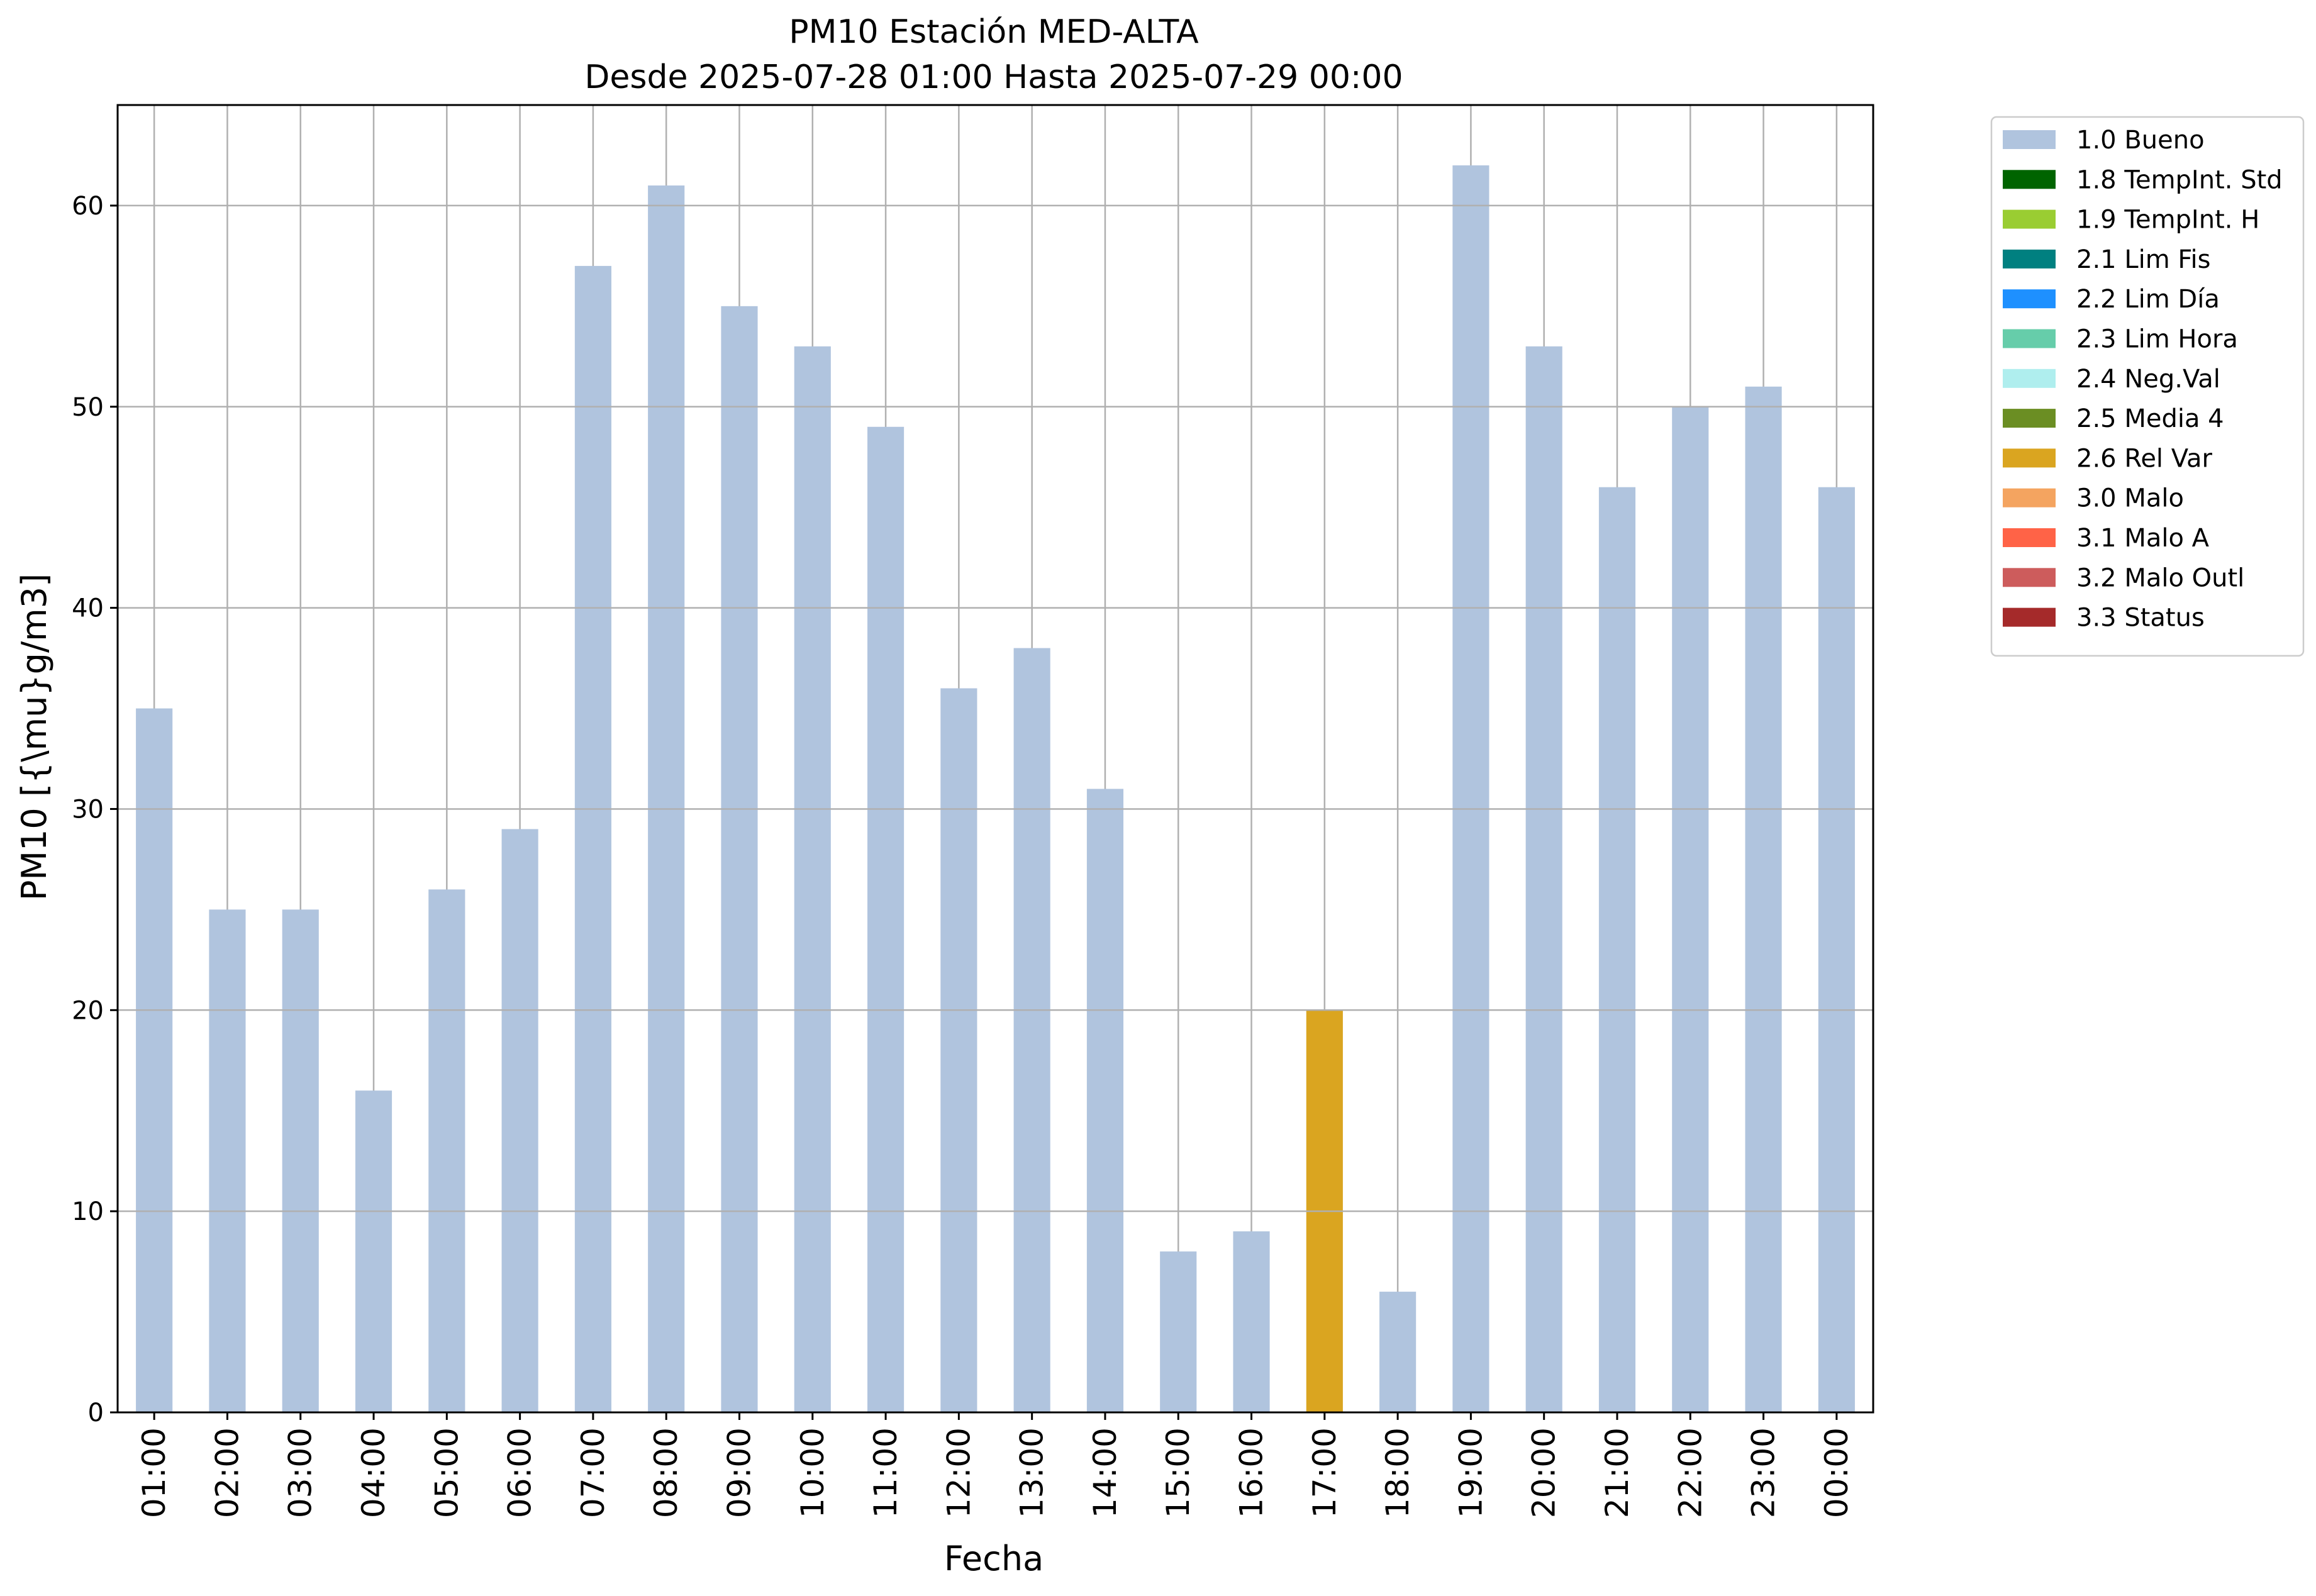 This screenshot has height=1596, width=2316. Describe the element at coordinates (2143, 259) in the screenshot. I see `legend-label: 2.1 Lim Fis` at that location.